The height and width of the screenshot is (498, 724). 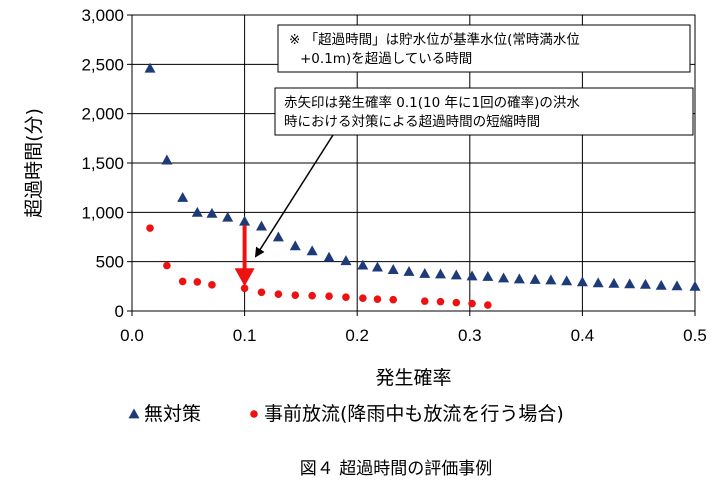 I want to click on annotation-definition: ※ 「超過時間」は貯水位が基準水位(常時満水位 +0.1m)を超過している時間, so click(x=484, y=48).